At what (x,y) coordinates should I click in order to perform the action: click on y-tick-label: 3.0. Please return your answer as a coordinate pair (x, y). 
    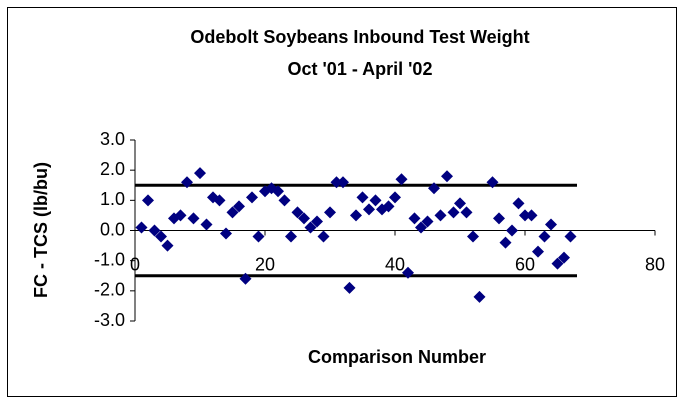
    Looking at the image, I should click on (112, 139).